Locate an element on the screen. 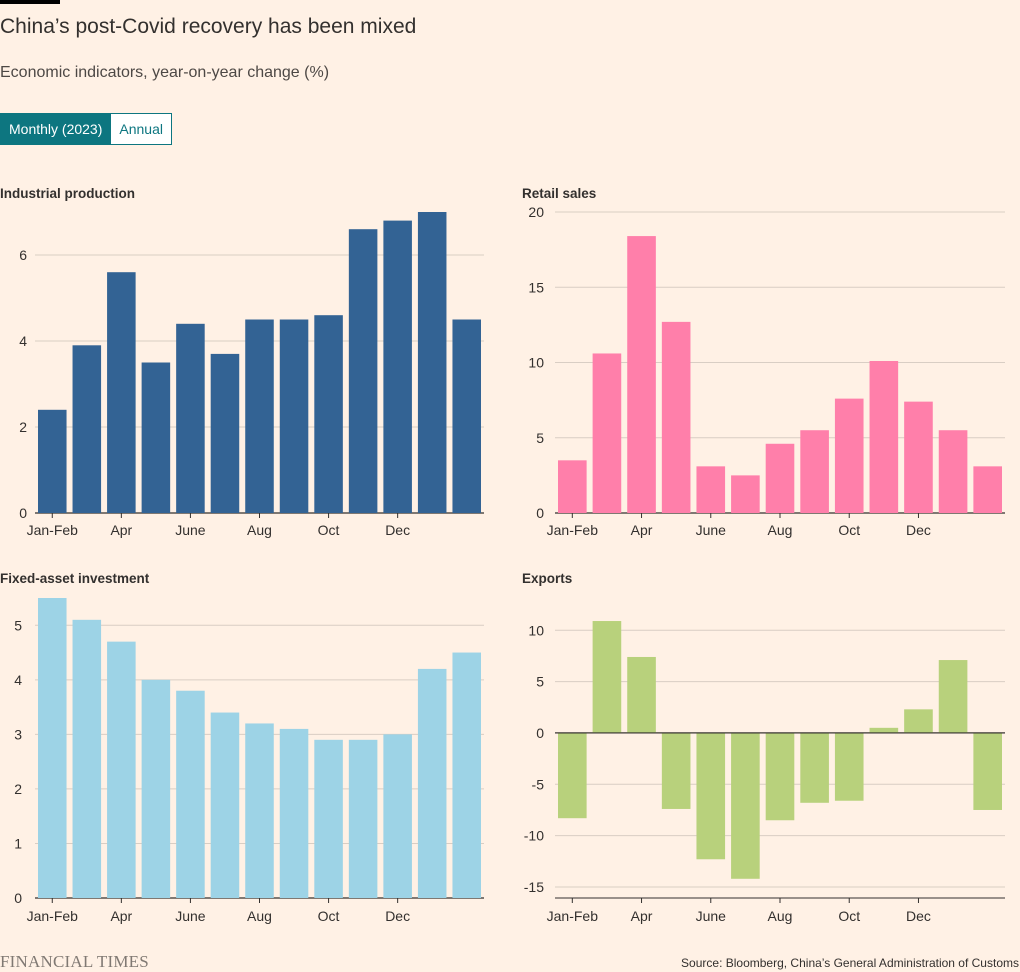 The width and height of the screenshot is (1020, 972). exports-x-tick-label: Apr is located at coordinates (642, 916).